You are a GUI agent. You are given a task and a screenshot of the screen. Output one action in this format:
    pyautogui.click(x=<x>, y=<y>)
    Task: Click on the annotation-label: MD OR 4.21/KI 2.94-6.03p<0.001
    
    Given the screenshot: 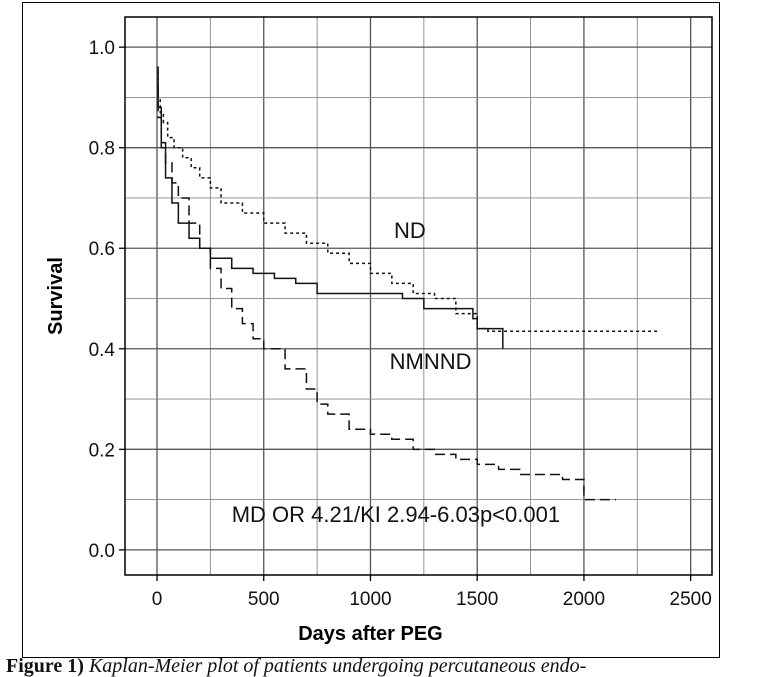 What is the action you would take?
    pyautogui.click(x=396, y=514)
    